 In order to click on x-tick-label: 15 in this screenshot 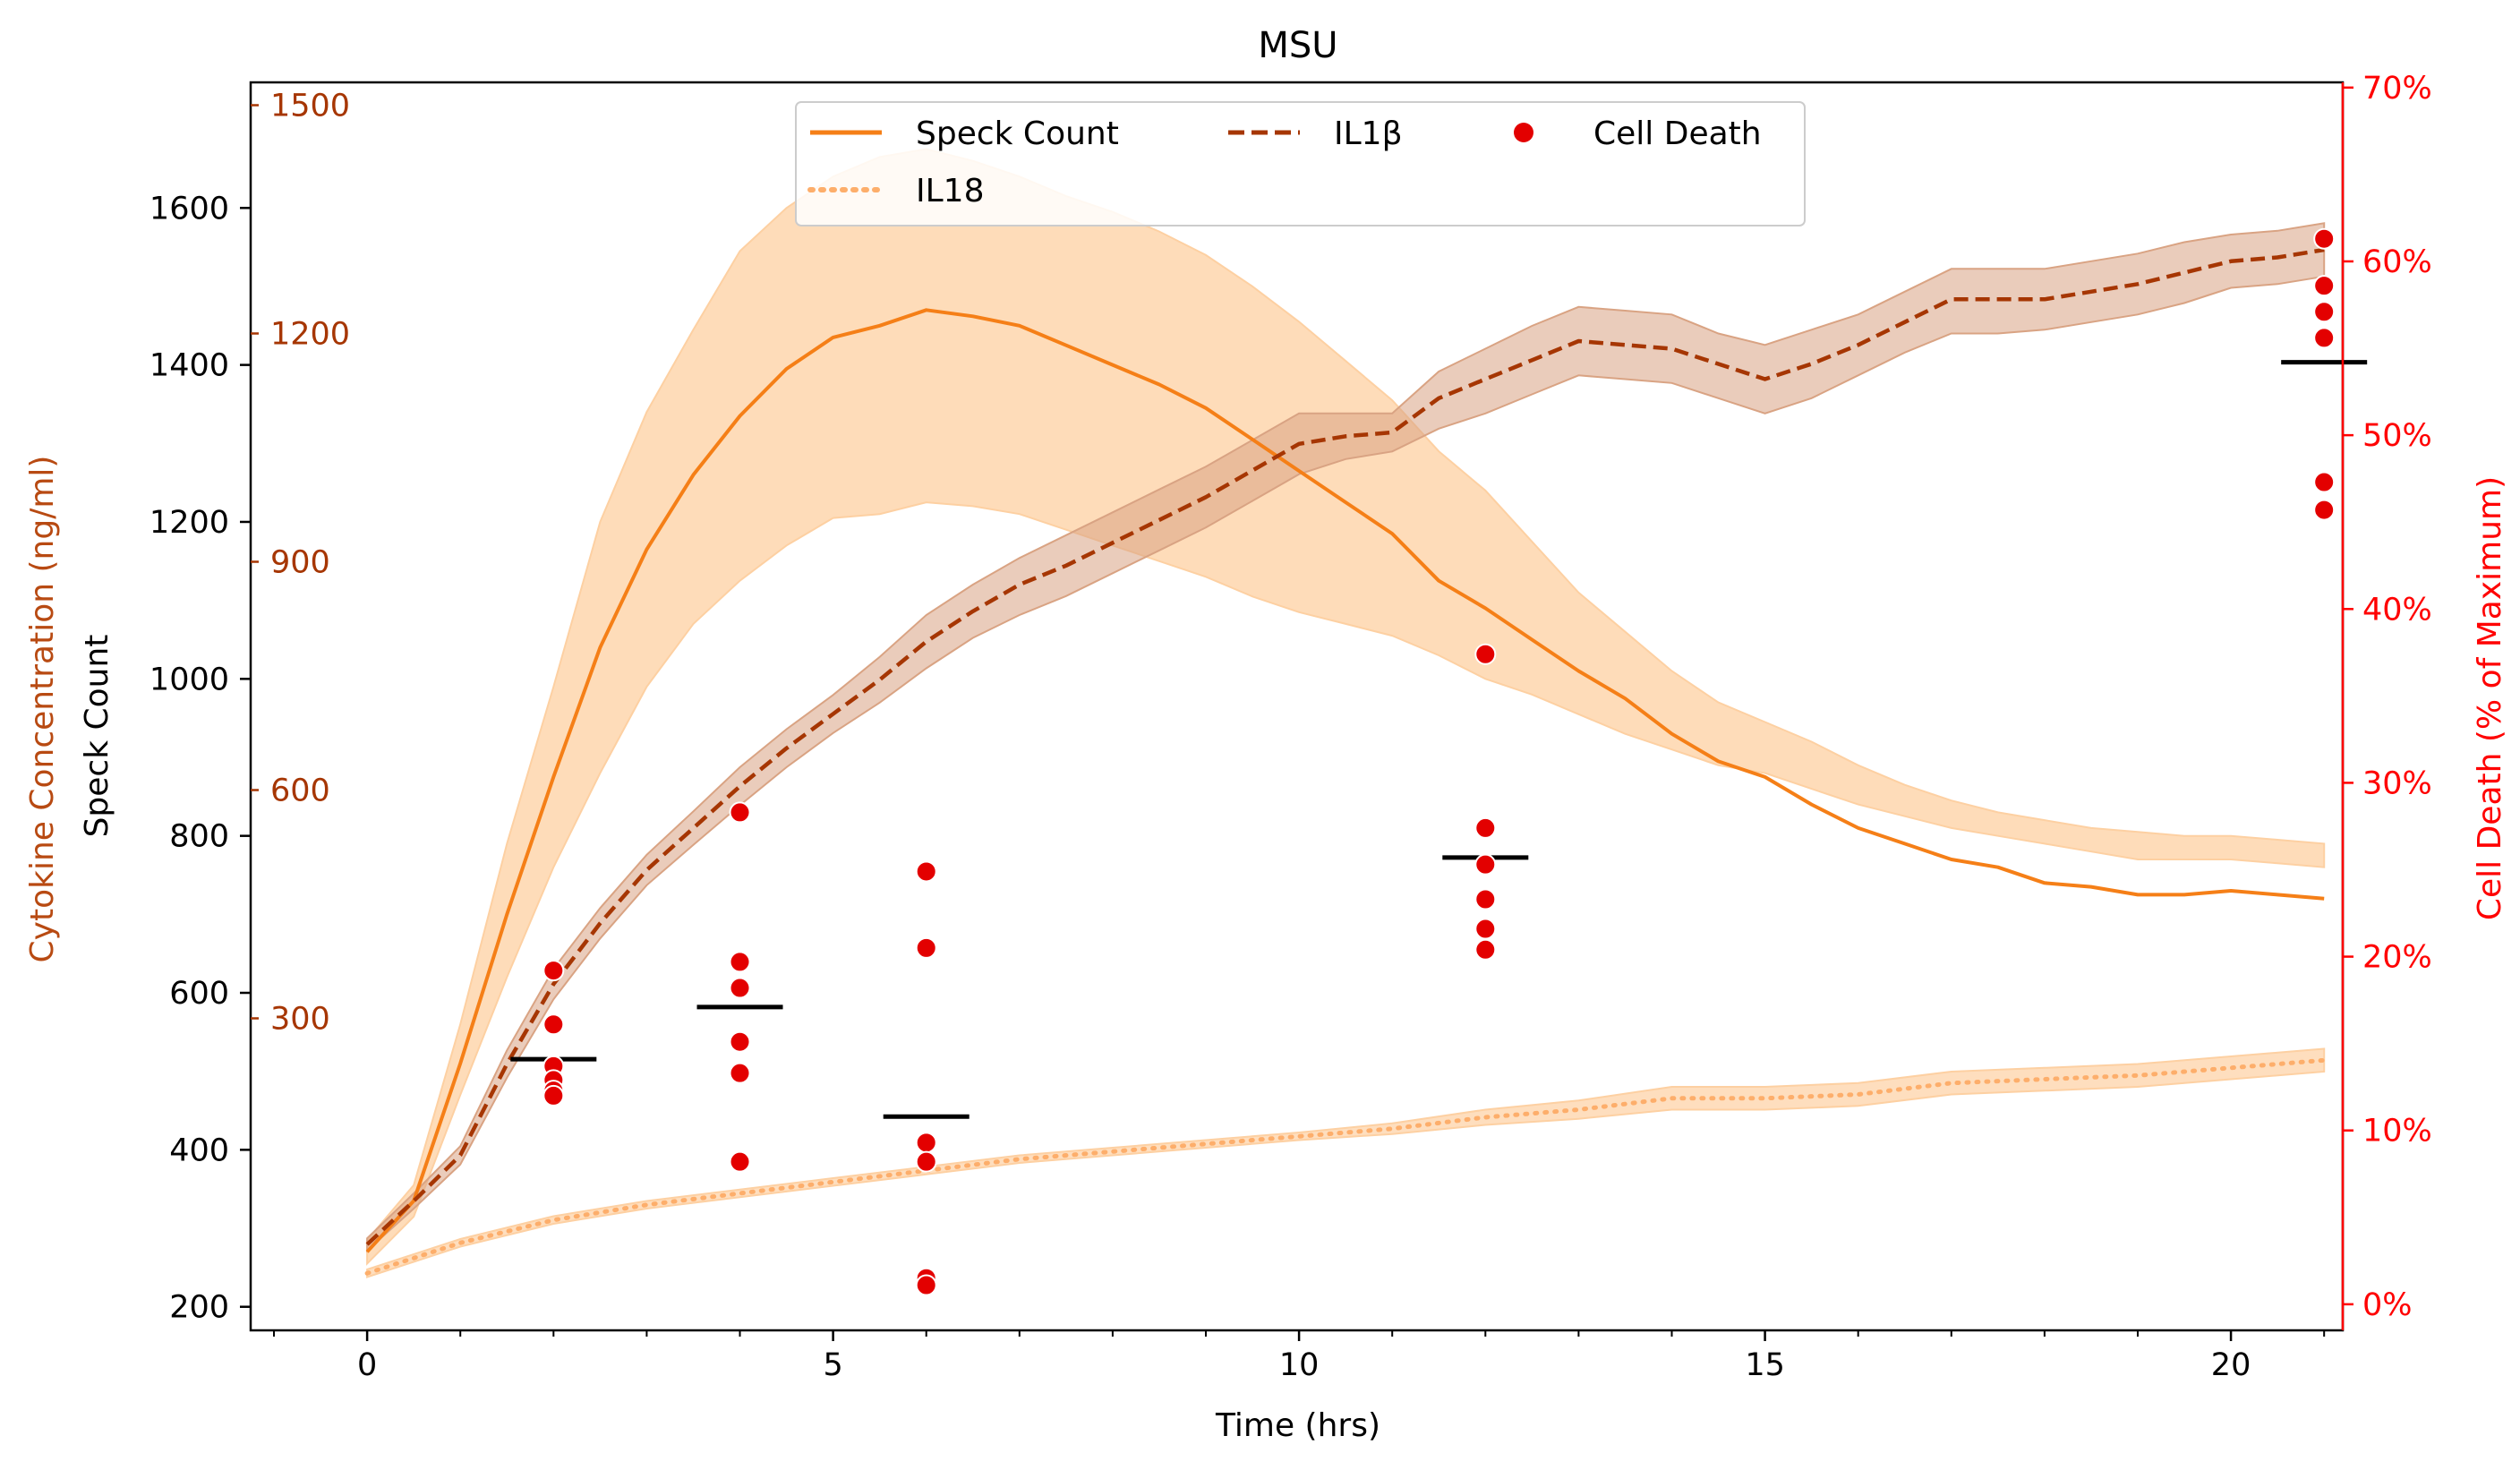, I will do `click(1765, 1365)`.